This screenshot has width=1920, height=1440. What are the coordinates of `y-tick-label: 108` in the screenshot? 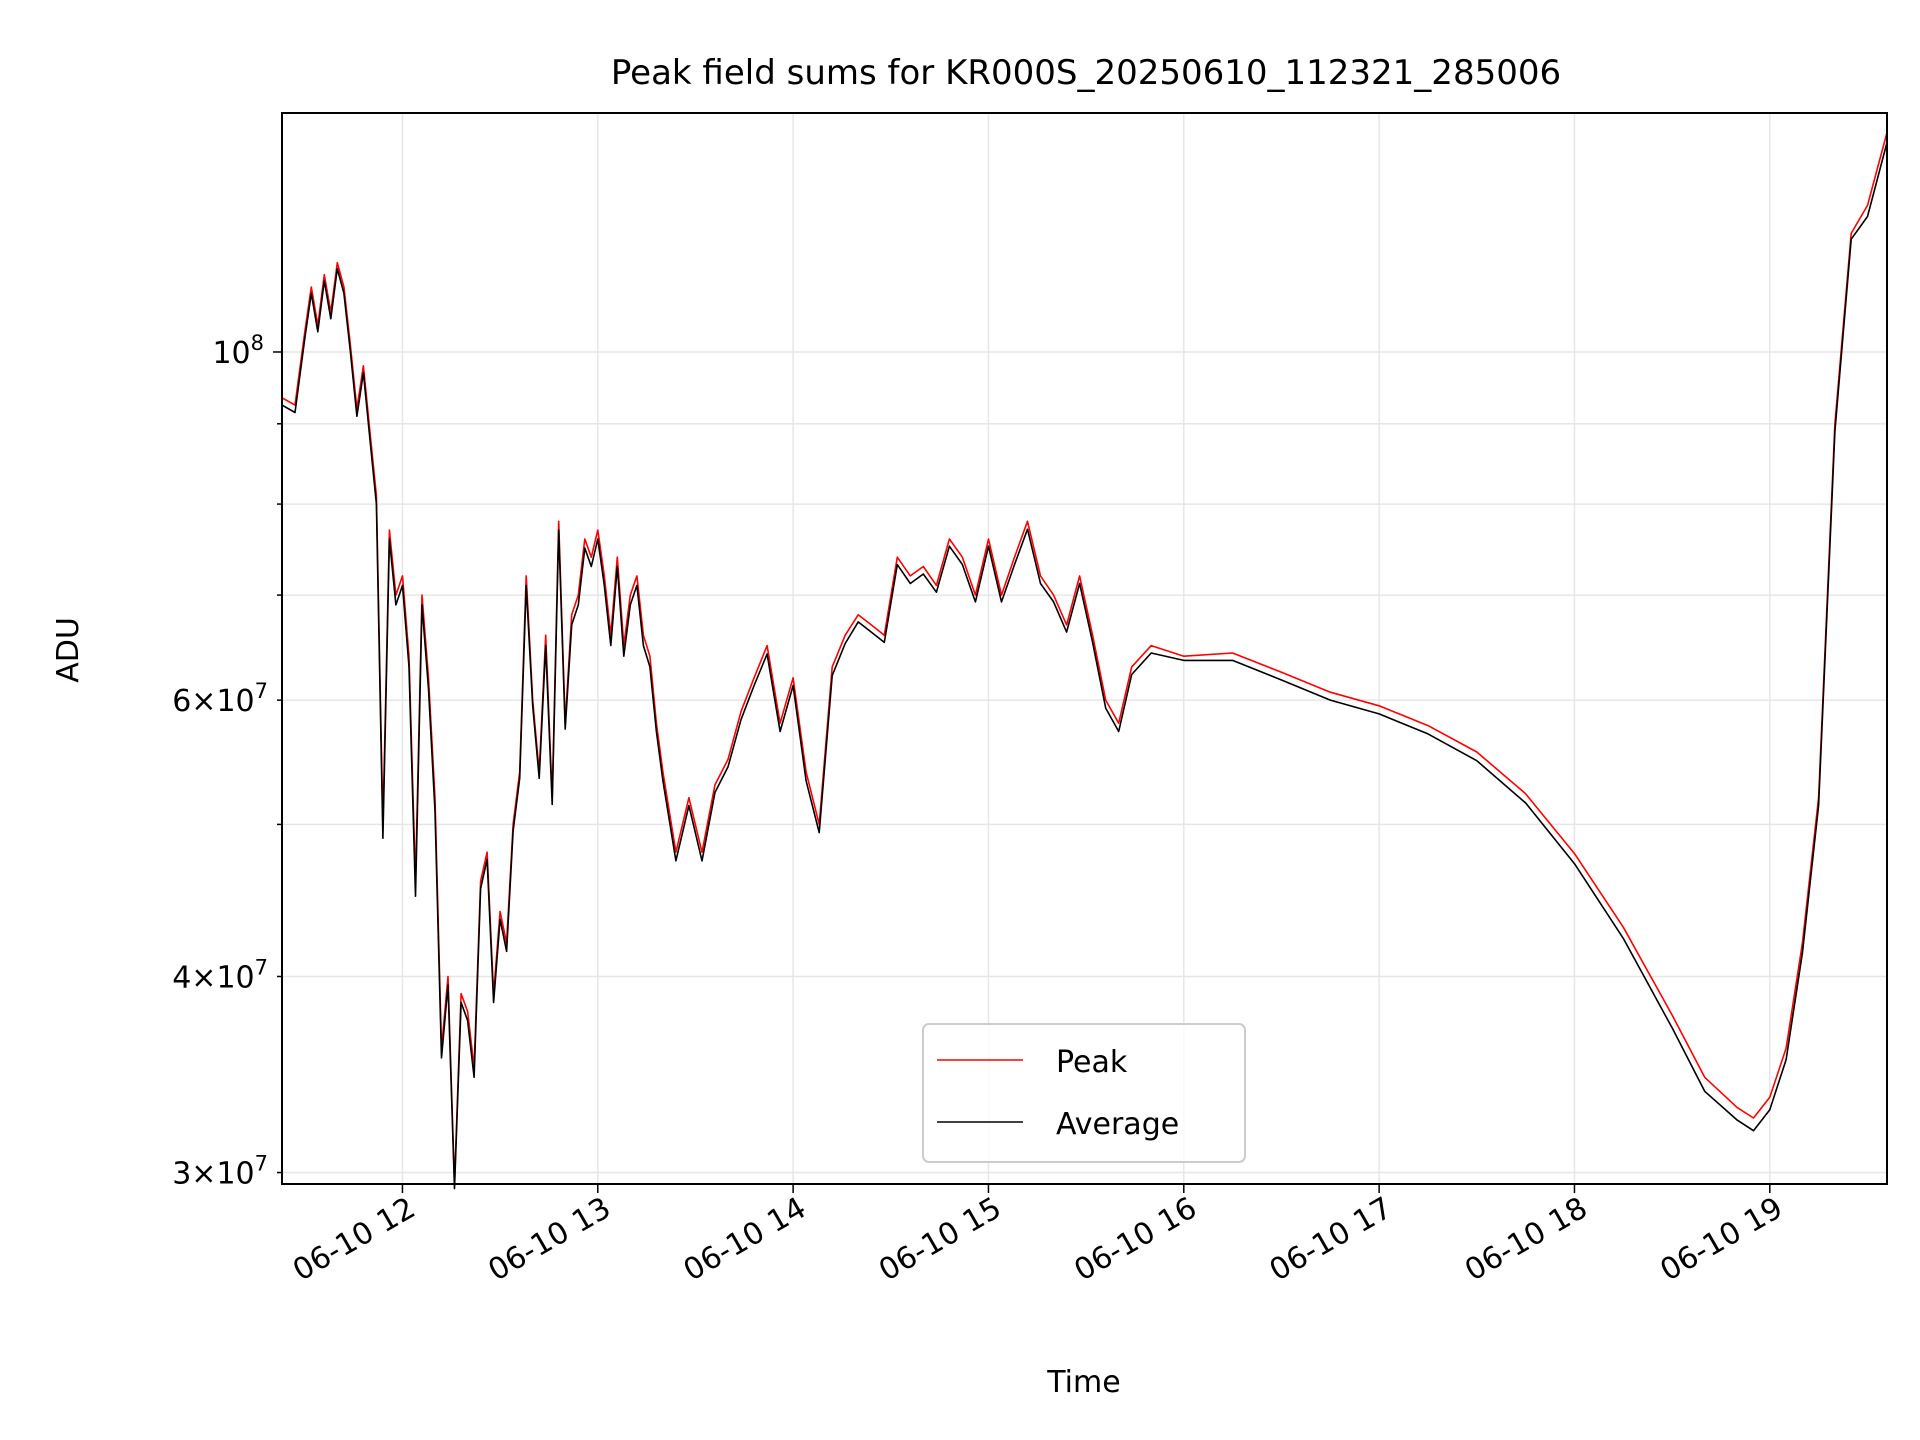 It's located at (238, 351).